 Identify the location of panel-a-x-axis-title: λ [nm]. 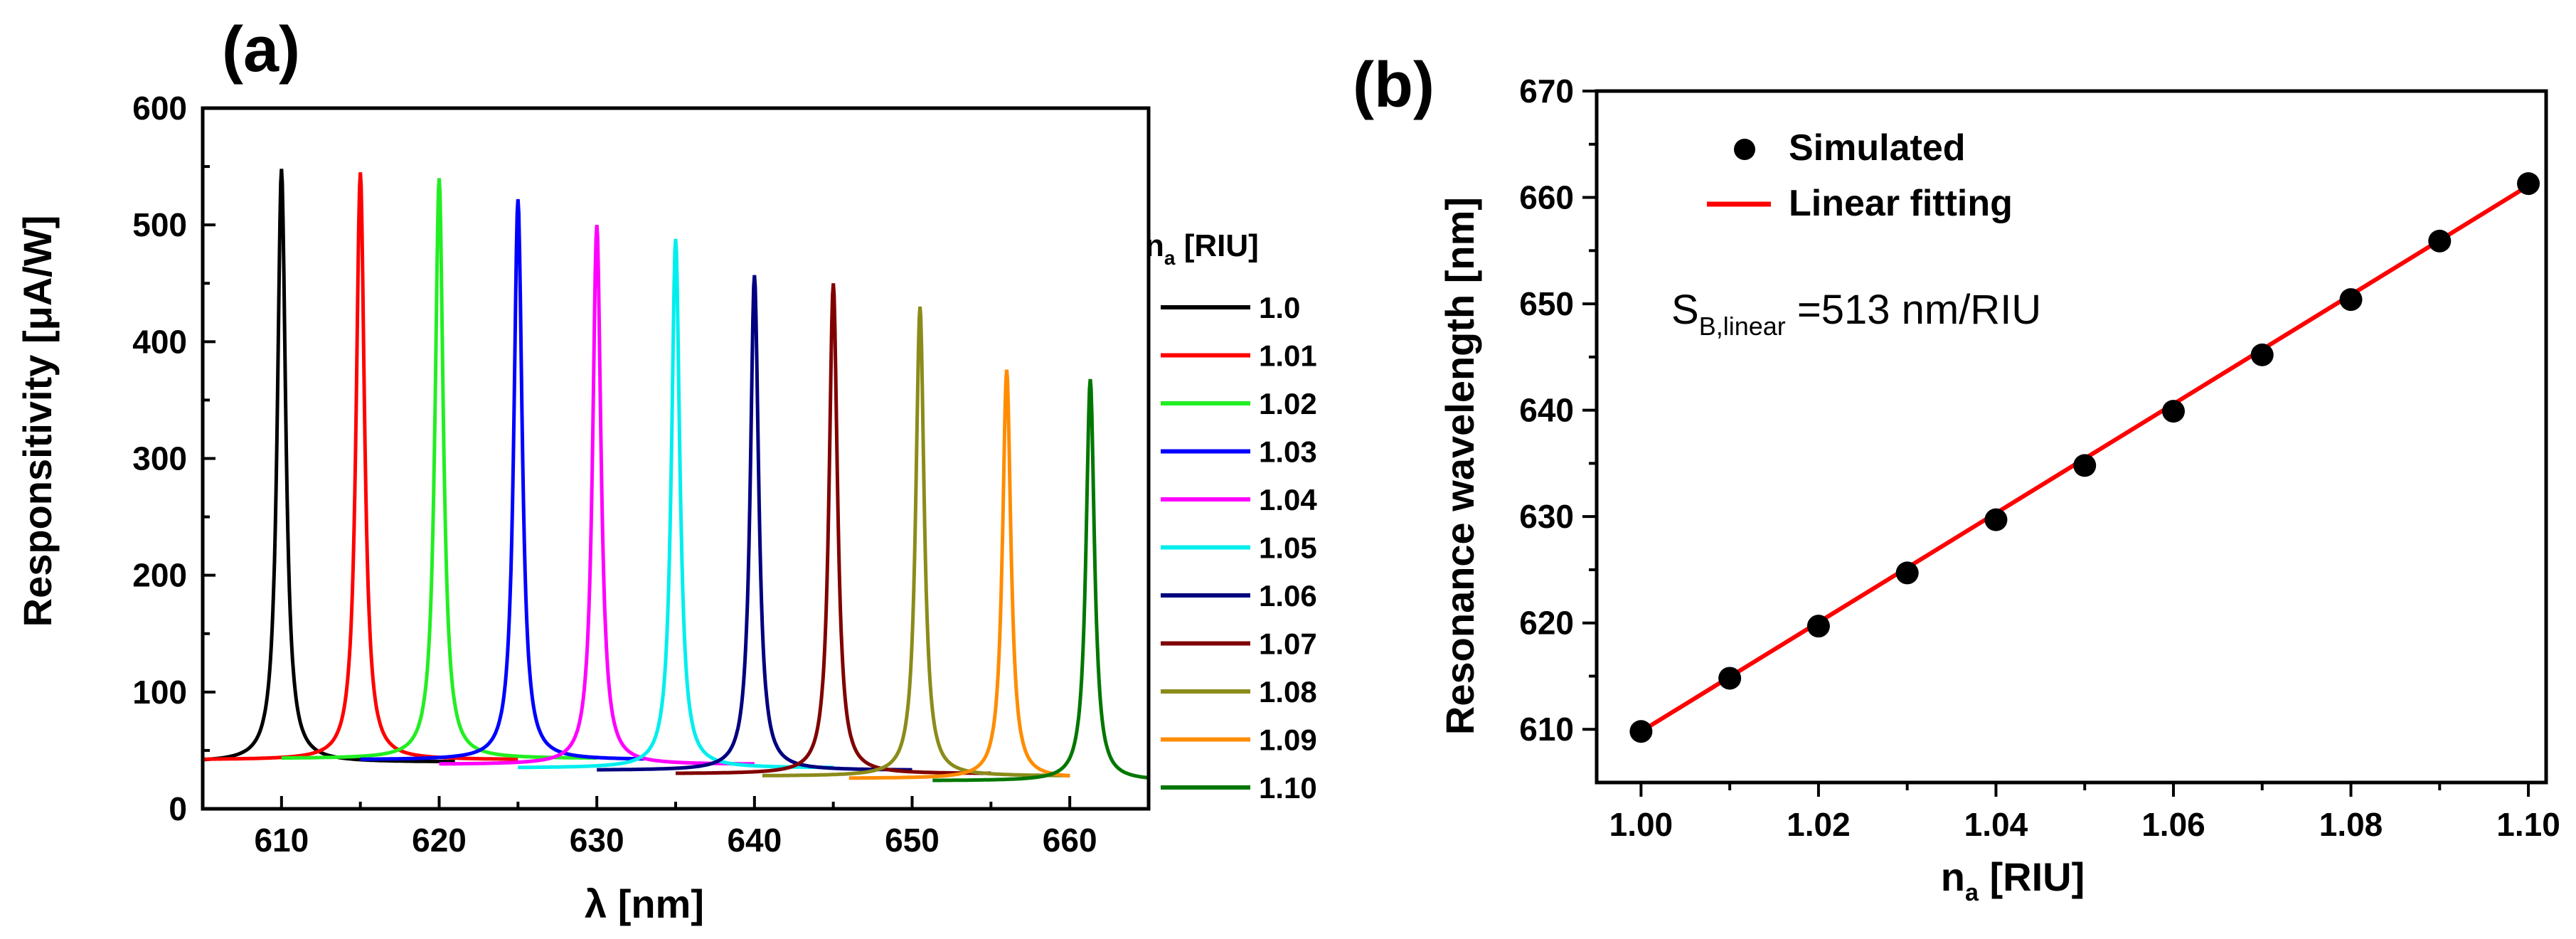
(644, 903).